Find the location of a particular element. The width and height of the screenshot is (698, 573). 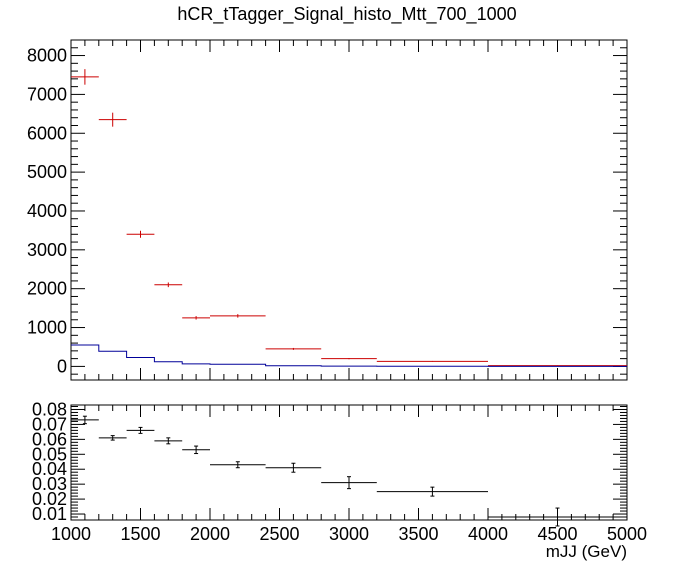

ratio-ytick-label: 0.07 is located at coordinates (49, 424).